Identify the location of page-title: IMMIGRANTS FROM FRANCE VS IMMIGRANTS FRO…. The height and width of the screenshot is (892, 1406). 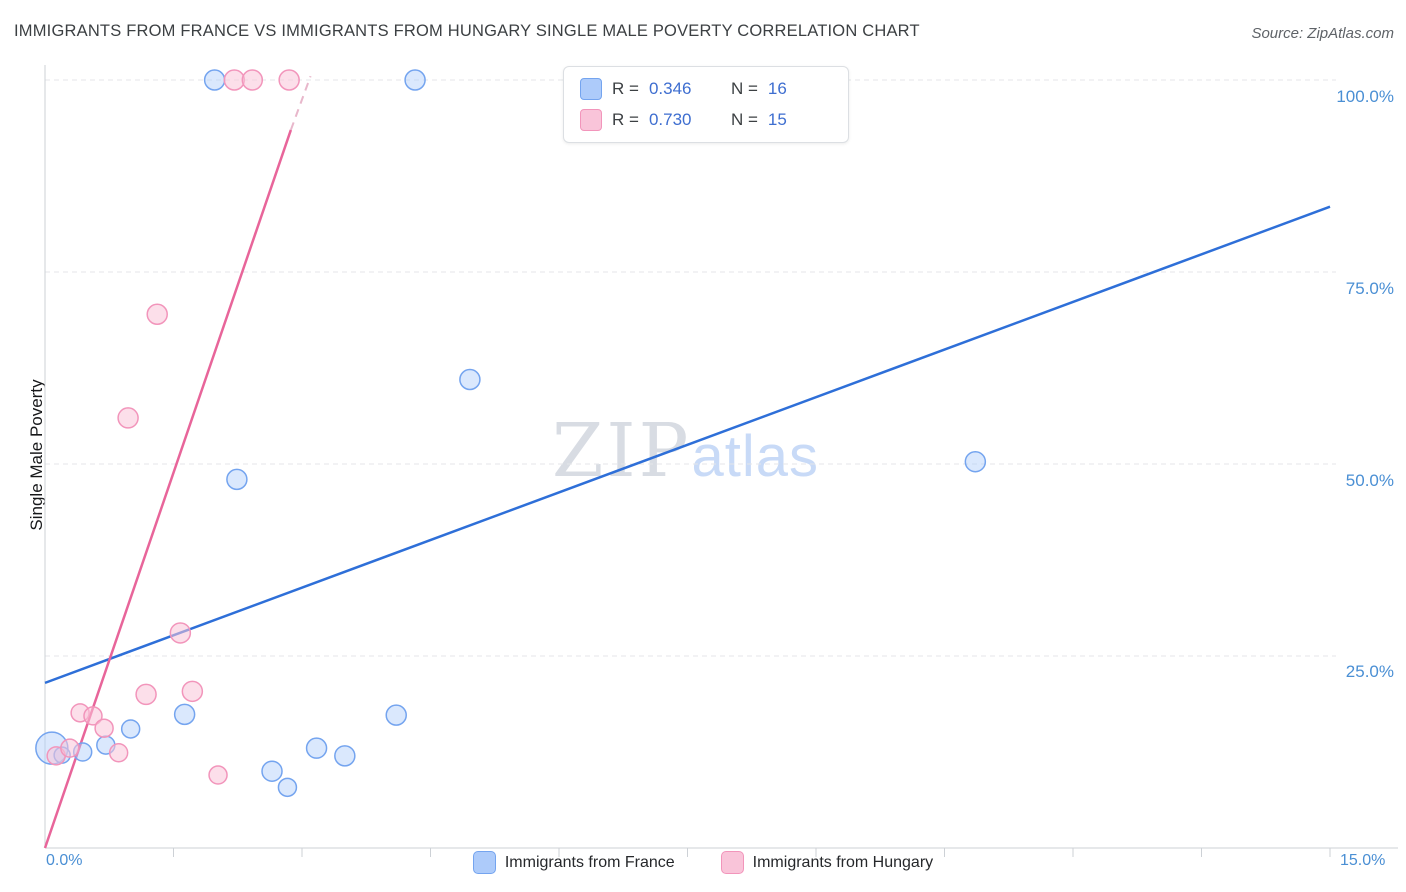
(467, 31).